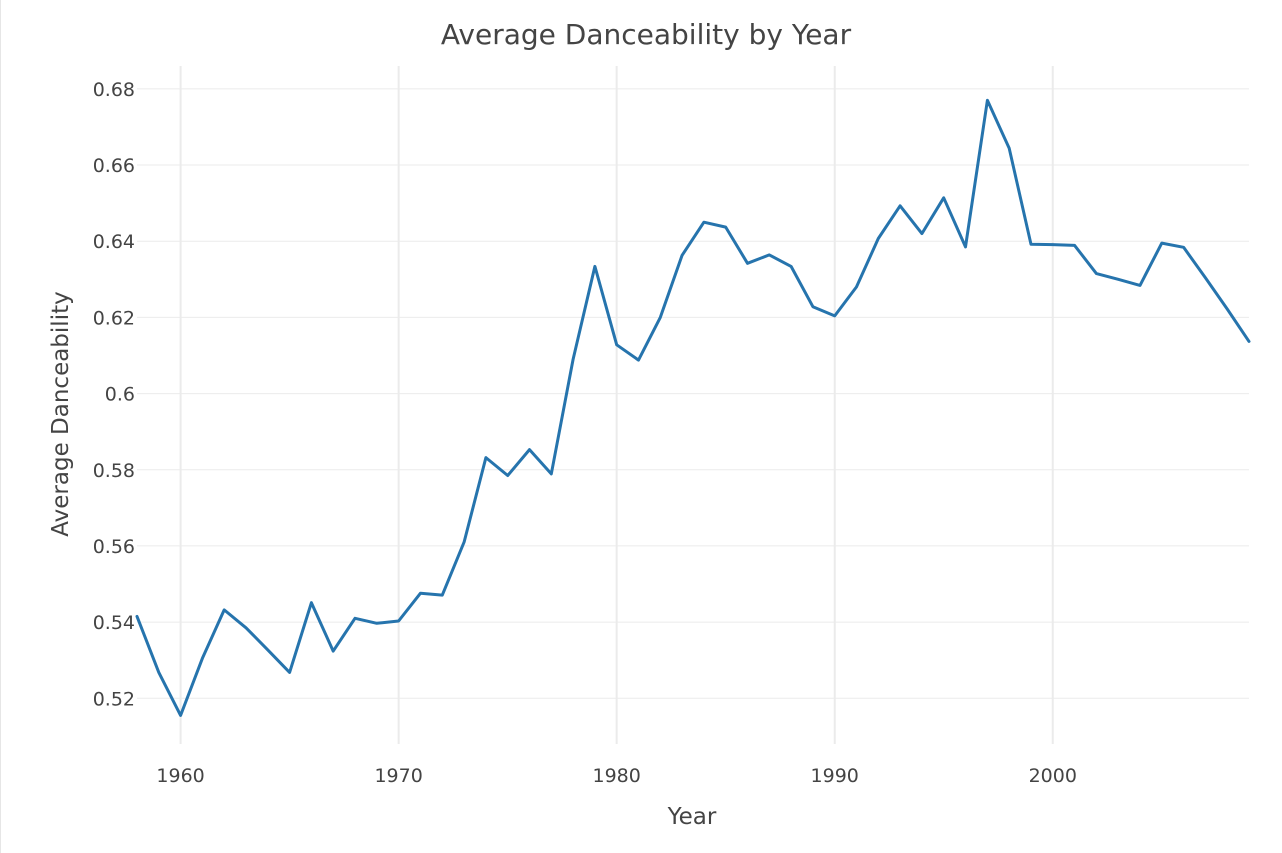 The image size is (1282, 853). What do you see at coordinates (114, 699) in the screenshot?
I see `y-tick-label: 0.52` at bounding box center [114, 699].